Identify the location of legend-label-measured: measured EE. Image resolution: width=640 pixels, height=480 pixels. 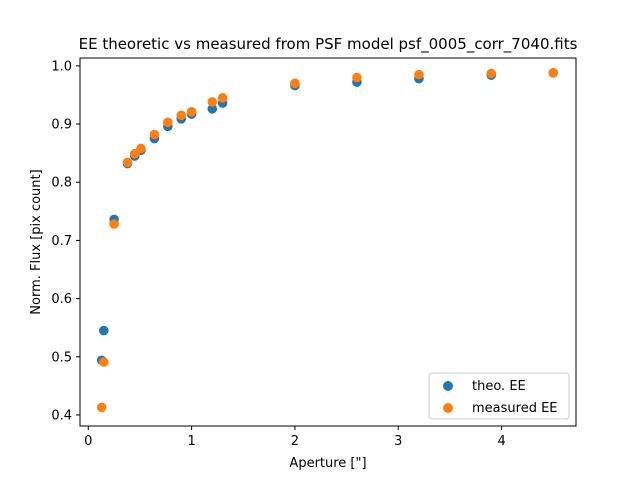
(515, 408).